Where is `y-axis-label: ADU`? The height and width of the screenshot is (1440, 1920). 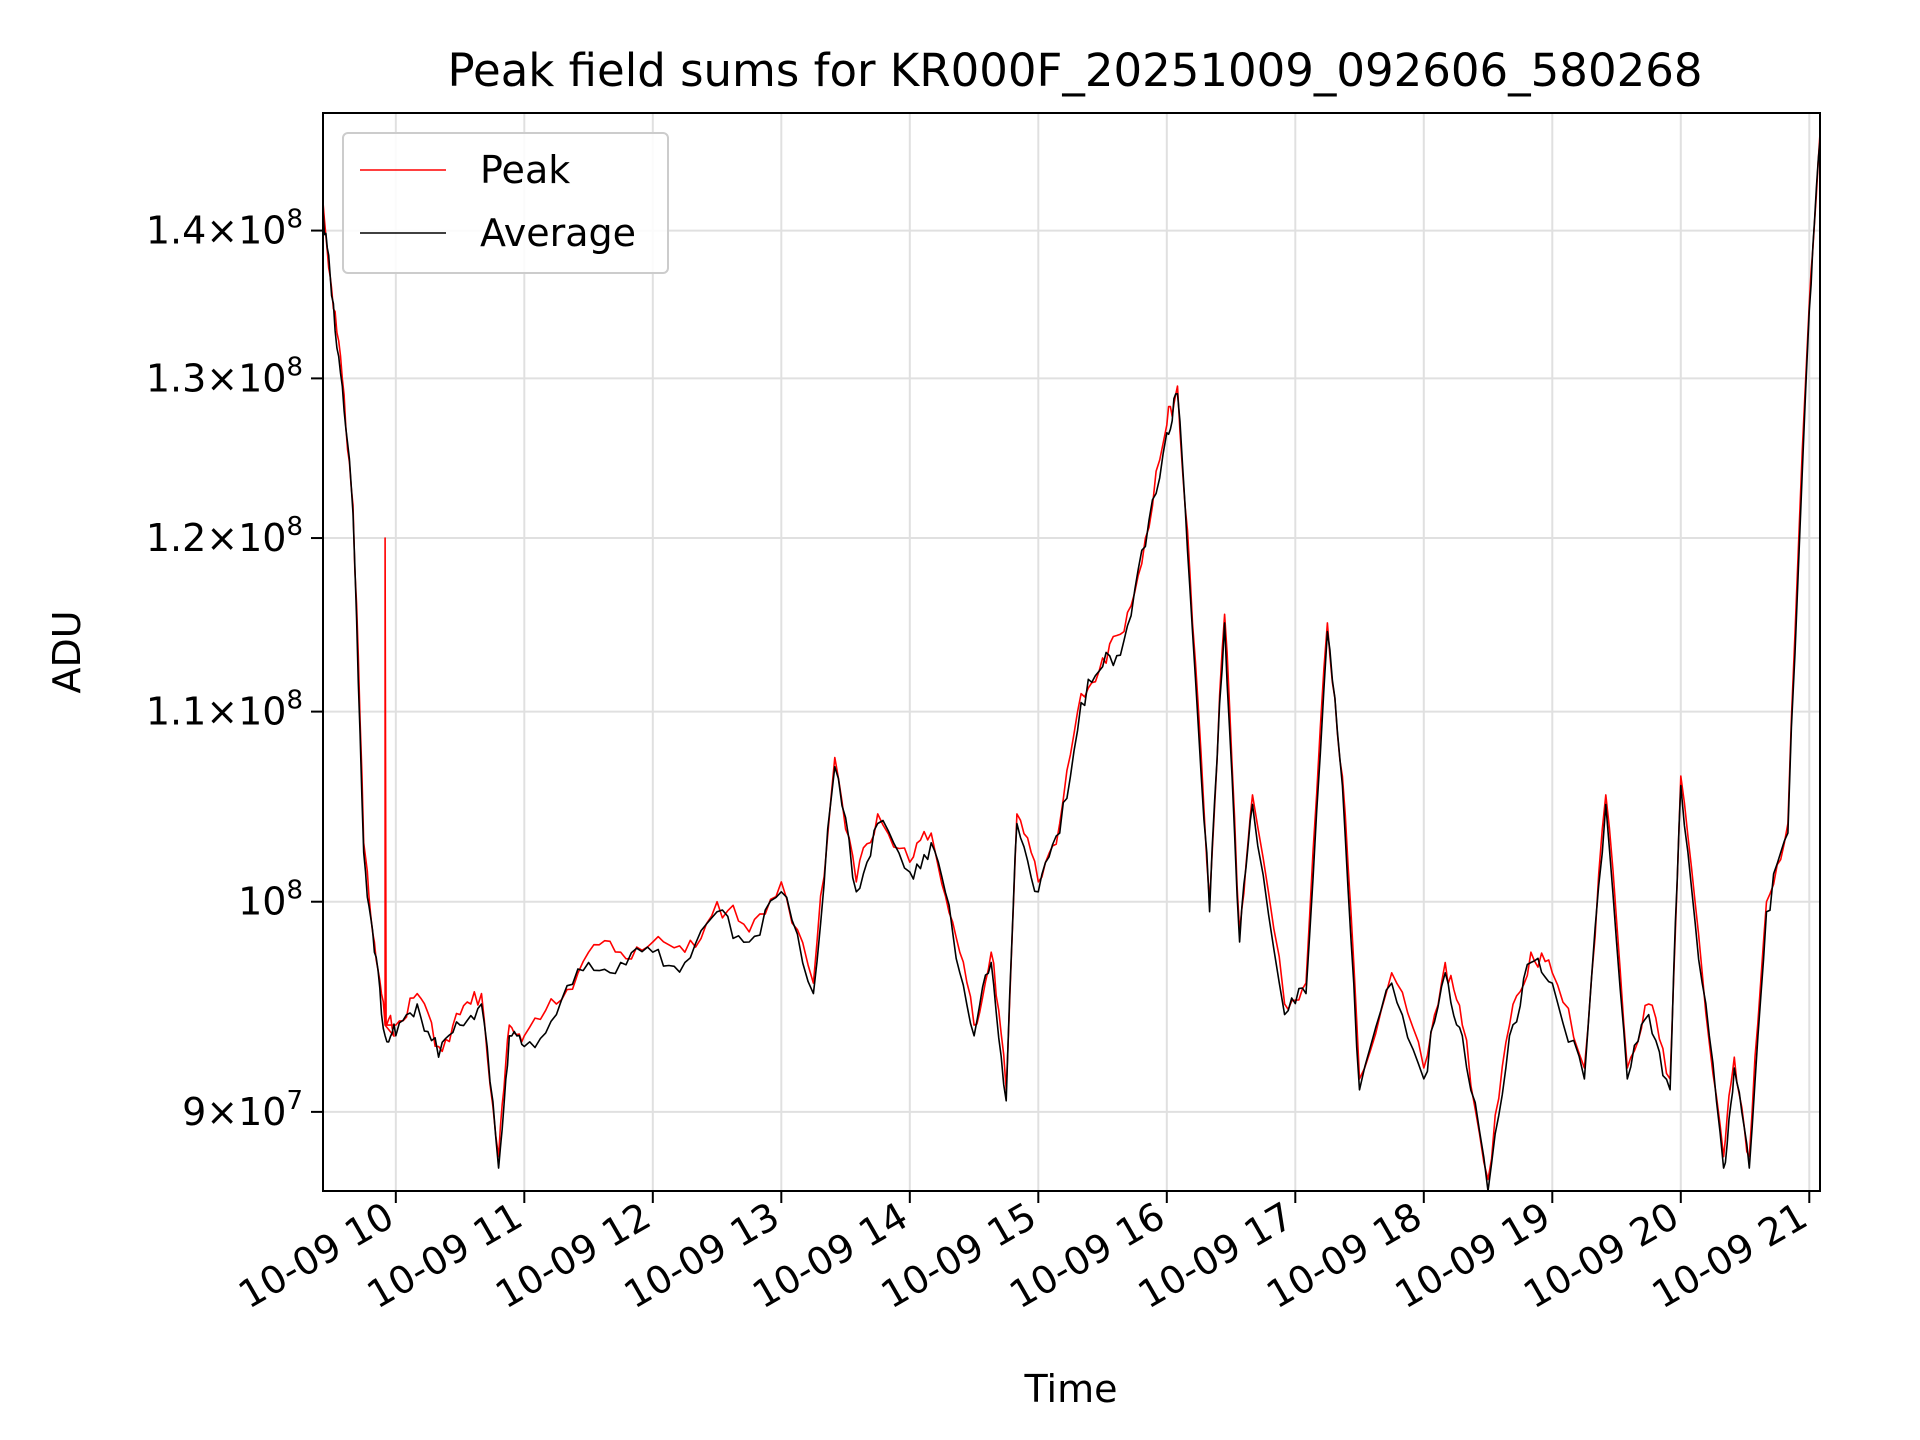
y-axis-label: ADU is located at coordinates (67, 651).